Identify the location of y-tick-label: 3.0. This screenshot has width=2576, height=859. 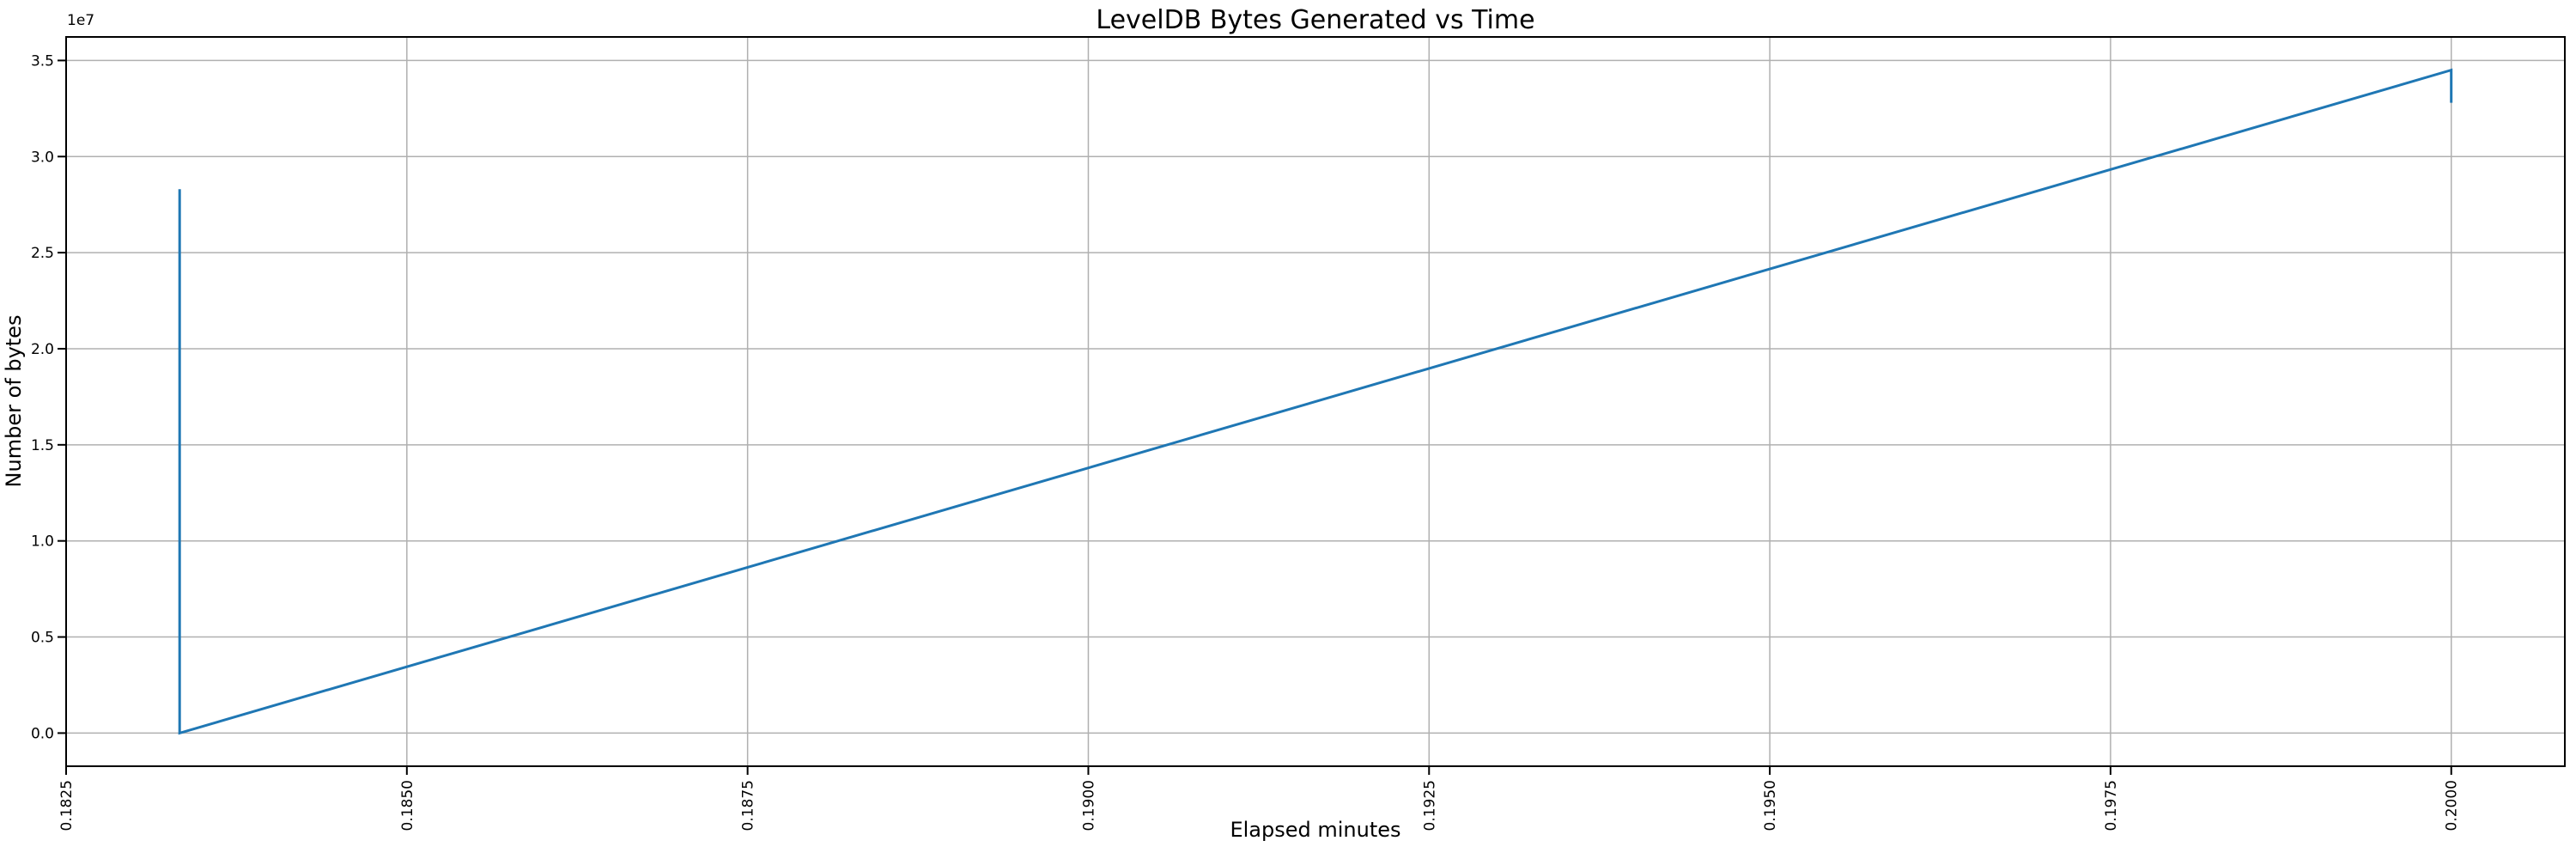
(42, 158).